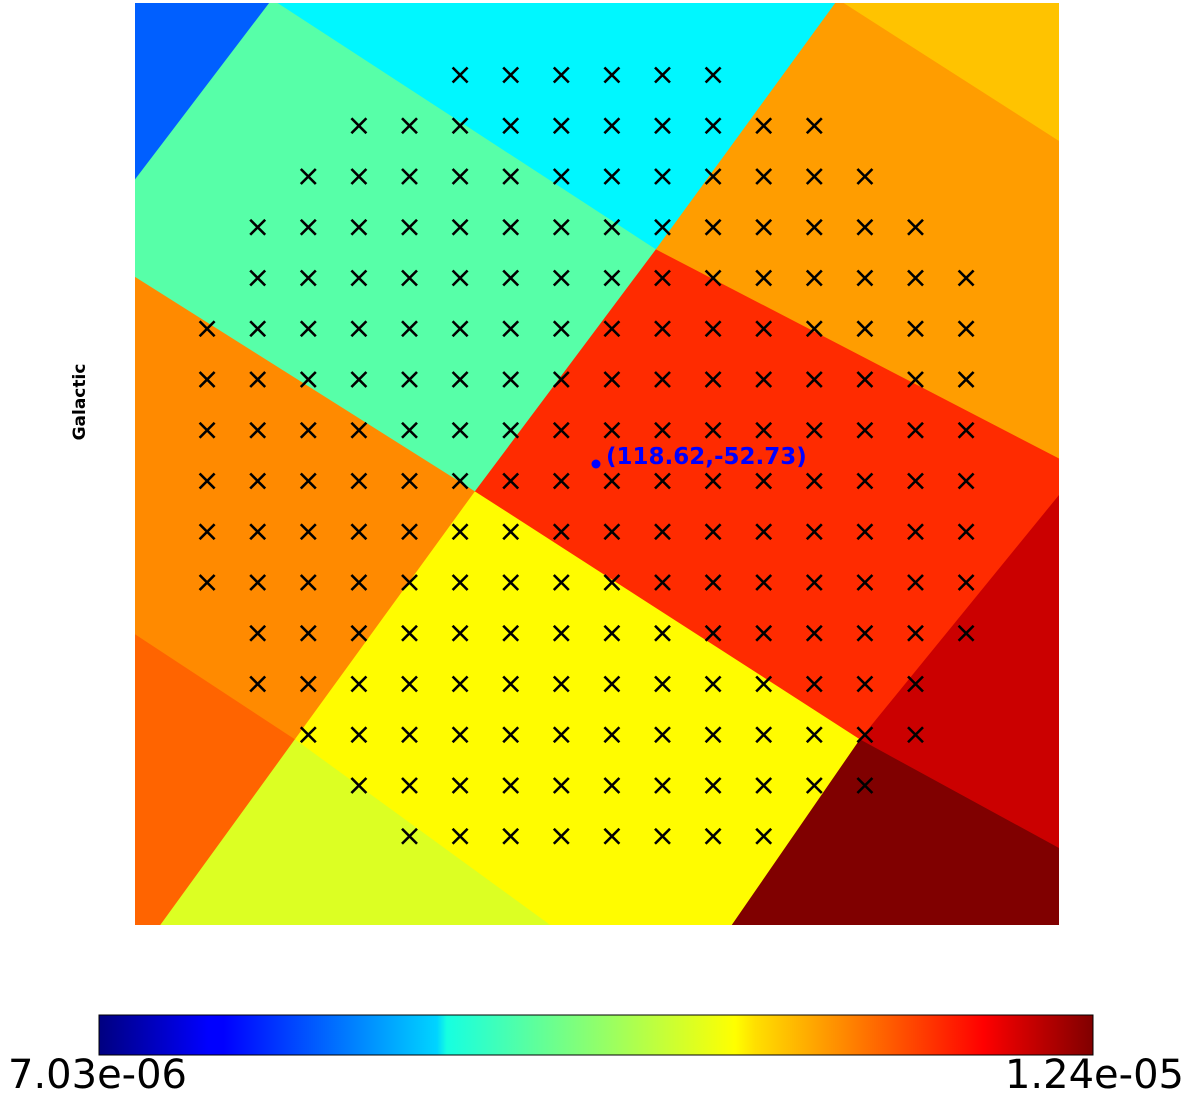 The image size is (1190, 1098). What do you see at coordinates (596, 464) in the screenshot?
I see `marked-point` at bounding box center [596, 464].